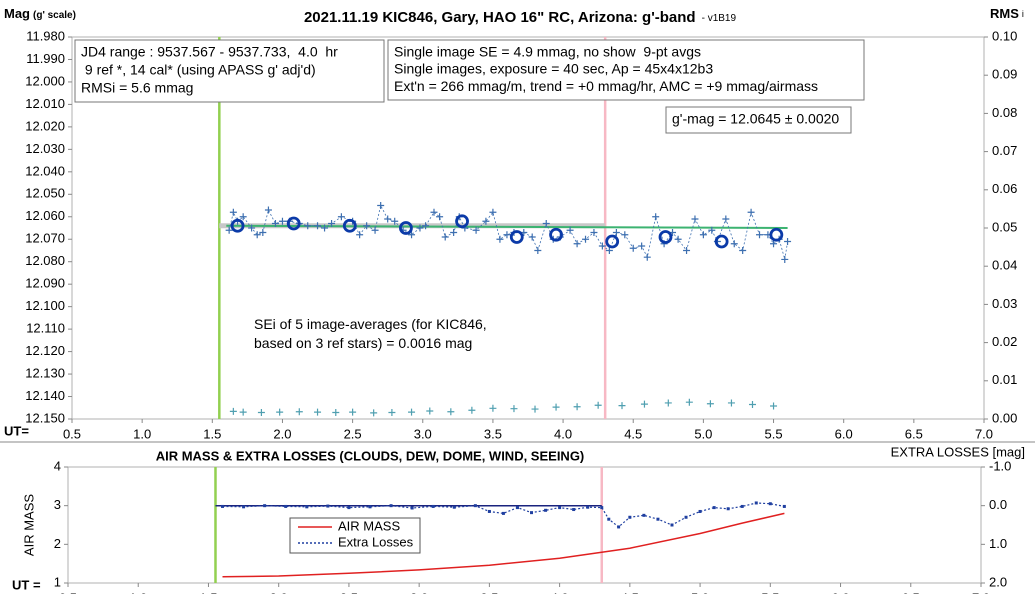  Describe the element at coordinates (755, 119) in the screenshot. I see `annotation-text: g'-mag = 12.0645 ± 0.0020` at that location.